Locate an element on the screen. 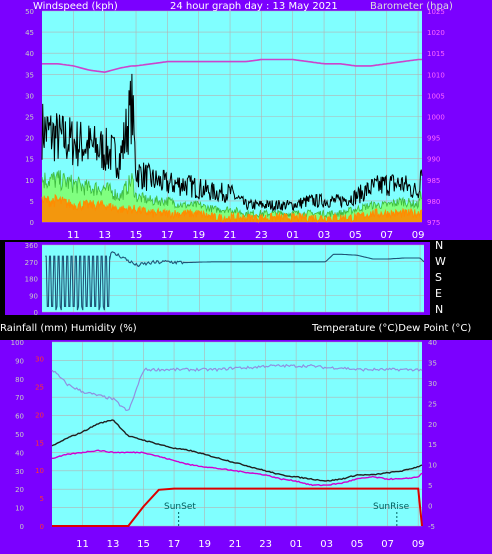 This screenshot has width=492, height=554. wind-y-tick-label: 30 is located at coordinates (29, 96).